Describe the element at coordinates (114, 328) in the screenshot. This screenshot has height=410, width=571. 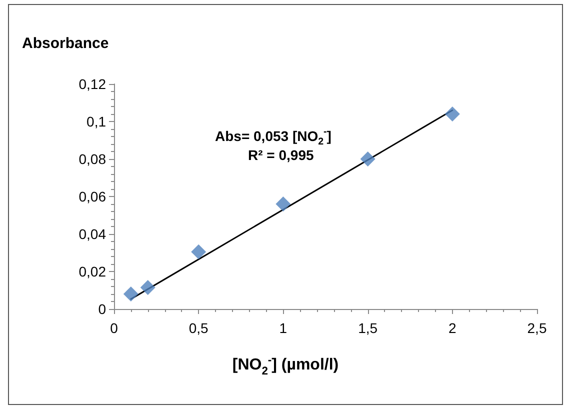
I see `x-tick-label: 0` at that location.